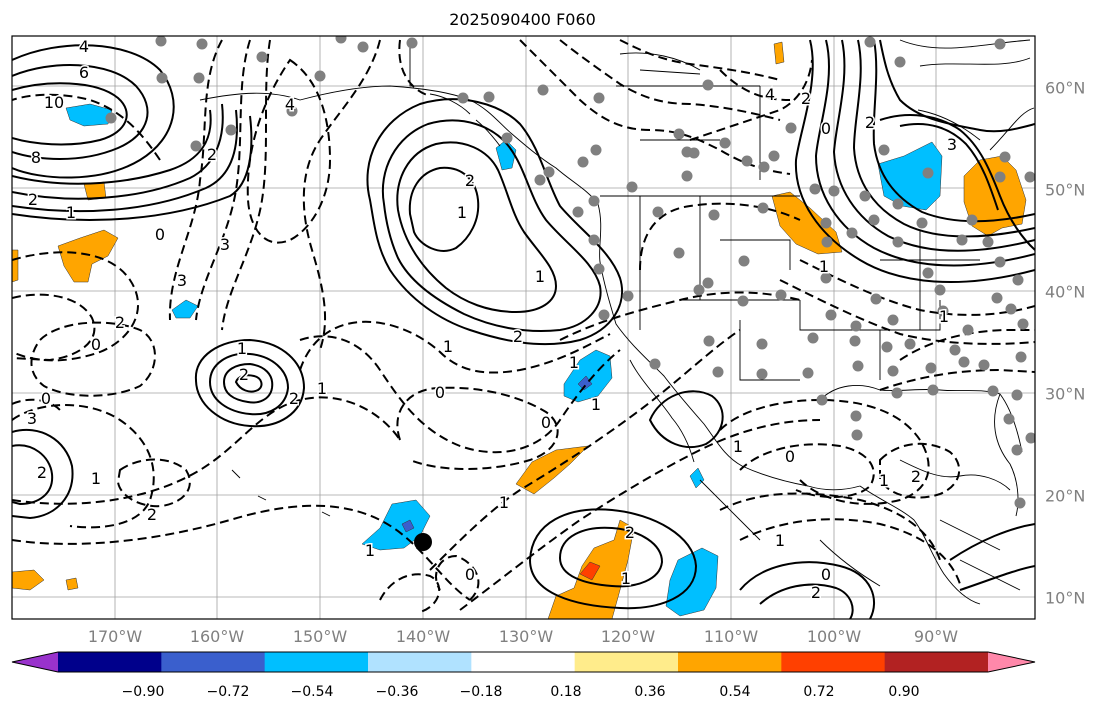 Image resolution: width=1105 pixels, height=712 pixels. Describe the element at coordinates (522, 19) in the screenshot. I see `map-title: 2025090400 F060` at that location.